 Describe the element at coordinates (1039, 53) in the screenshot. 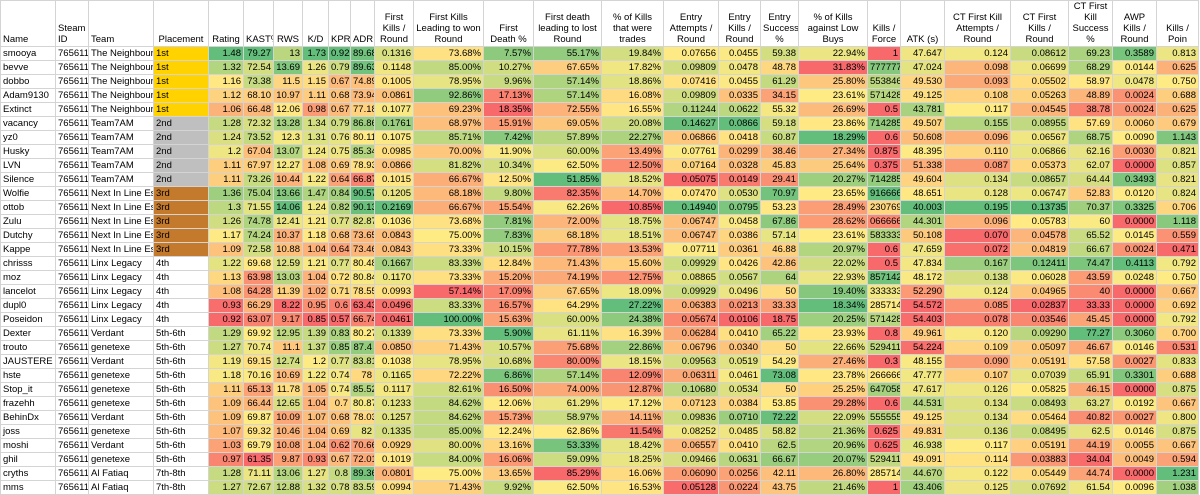

I see `stat-cell: 0.08612` at that location.